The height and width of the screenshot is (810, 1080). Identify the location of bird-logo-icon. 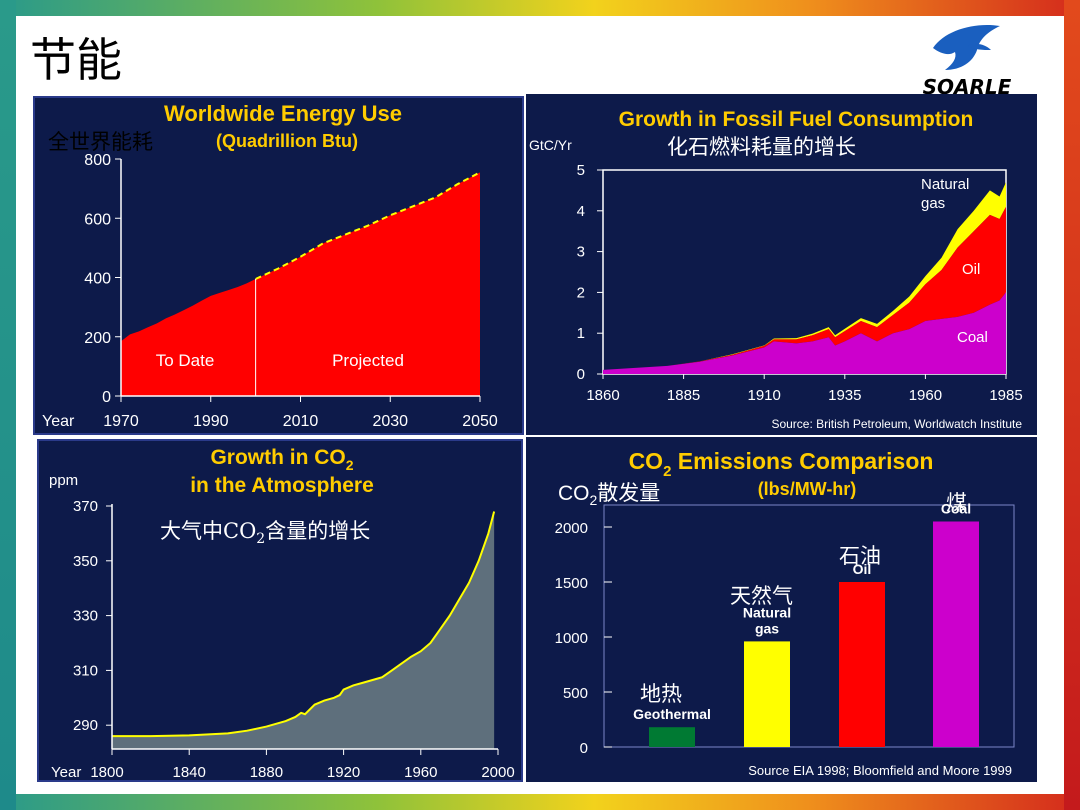
(966, 47).